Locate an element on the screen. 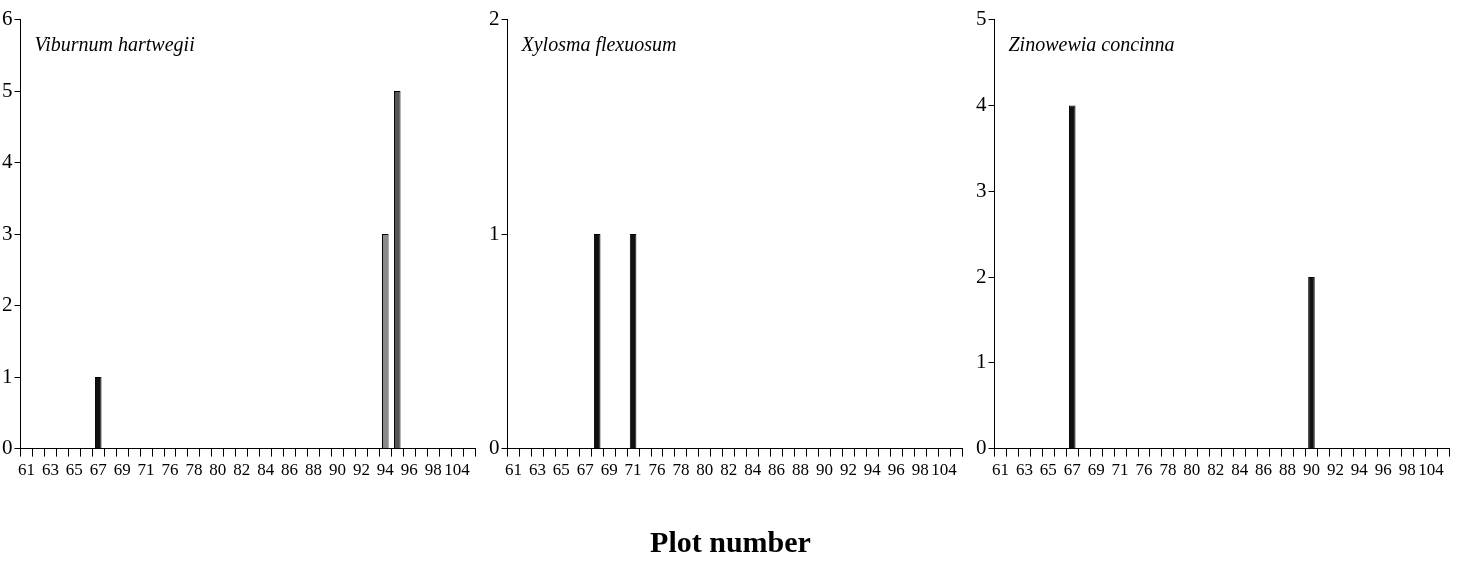 The height and width of the screenshot is (578, 1461). y-tick-label: 6 is located at coordinates (7, 18).